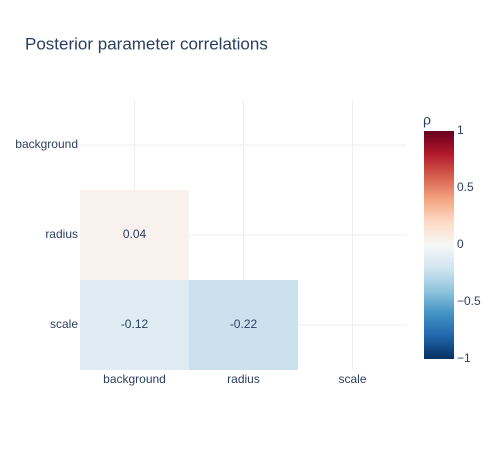  I want to click on chart-title: Posterior parameter correlations, so click(146, 43).